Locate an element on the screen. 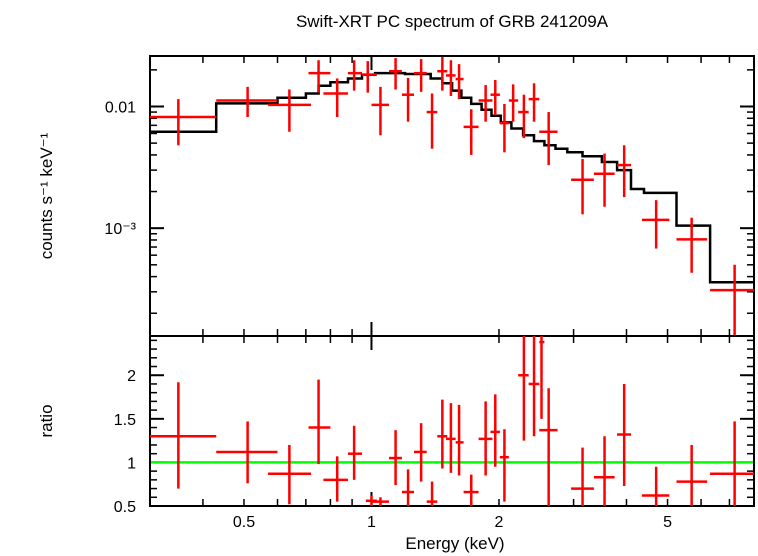 The height and width of the screenshot is (556, 758). ratio-y-axis-label: ratio is located at coordinates (46, 420).